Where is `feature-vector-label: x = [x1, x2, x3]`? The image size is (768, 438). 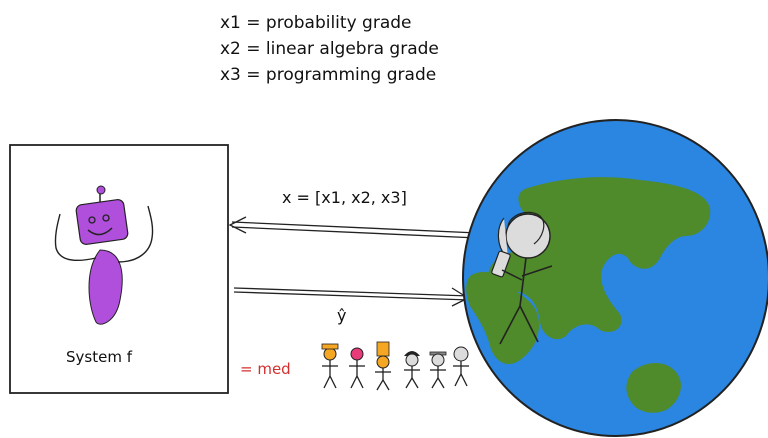 feature-vector-label: x = [x1, x2, x3] is located at coordinates (344, 197).